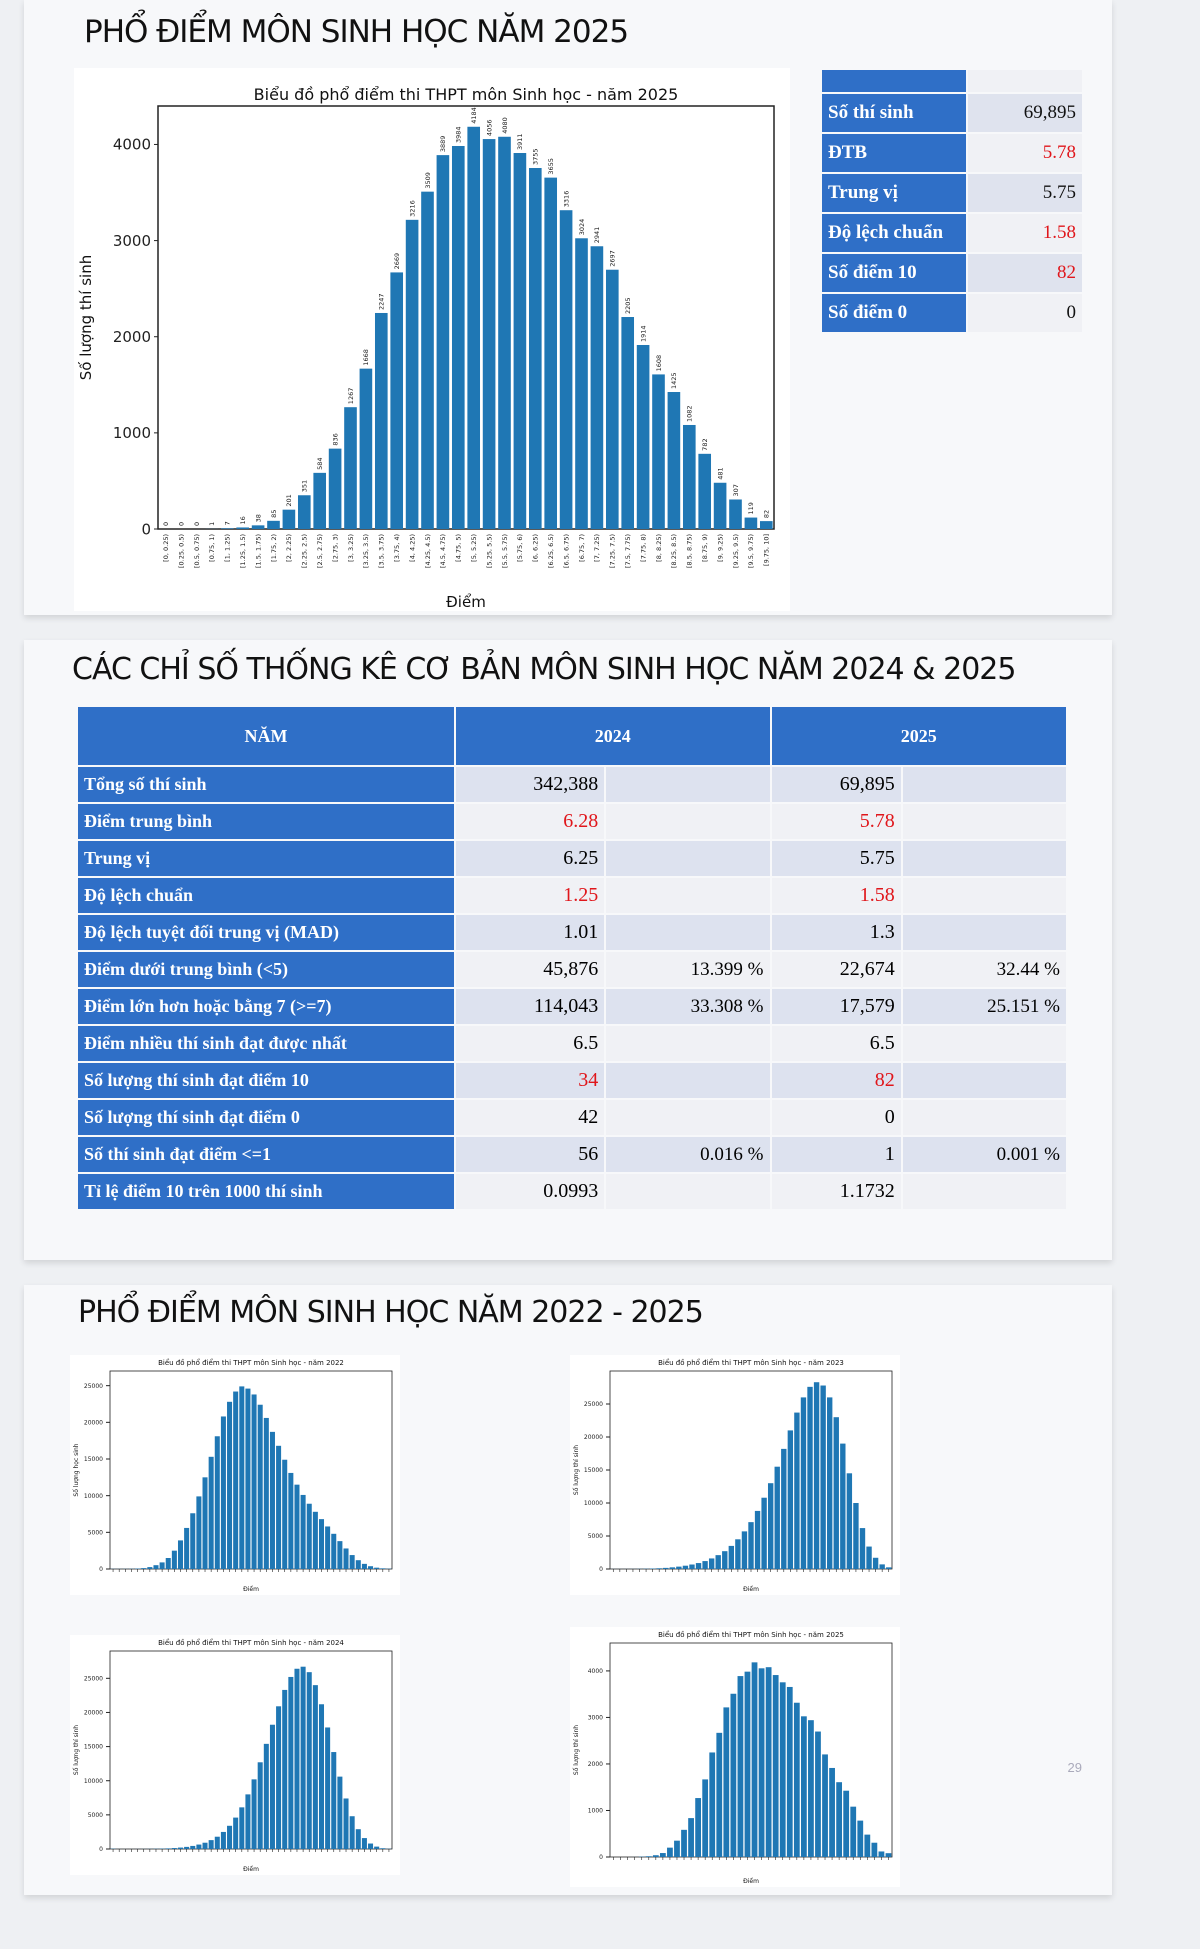 This screenshot has height=1949, width=1200. Describe the element at coordinates (356, 32) in the screenshot. I see `slide1-title: PHỔ ĐIỂM MÔN SINH HỌC NĂM 2025` at that location.